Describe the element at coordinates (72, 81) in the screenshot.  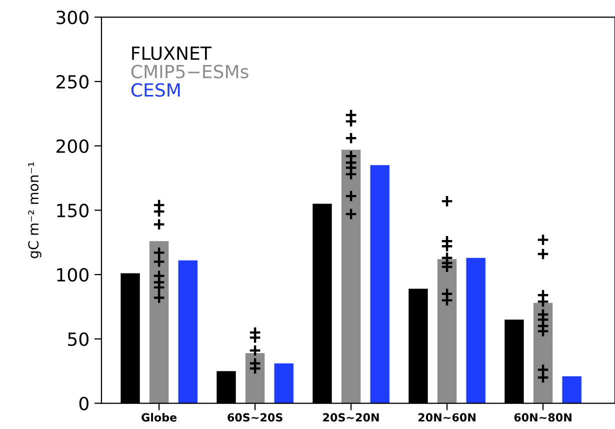
I see `y-tick-label: 250` at that location.